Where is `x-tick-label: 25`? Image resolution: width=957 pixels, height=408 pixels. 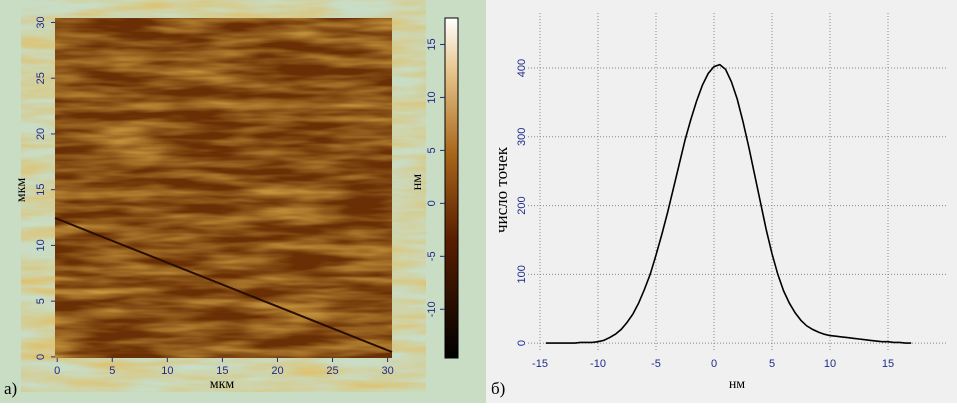 x-tick-label: 25 is located at coordinates (332, 371).